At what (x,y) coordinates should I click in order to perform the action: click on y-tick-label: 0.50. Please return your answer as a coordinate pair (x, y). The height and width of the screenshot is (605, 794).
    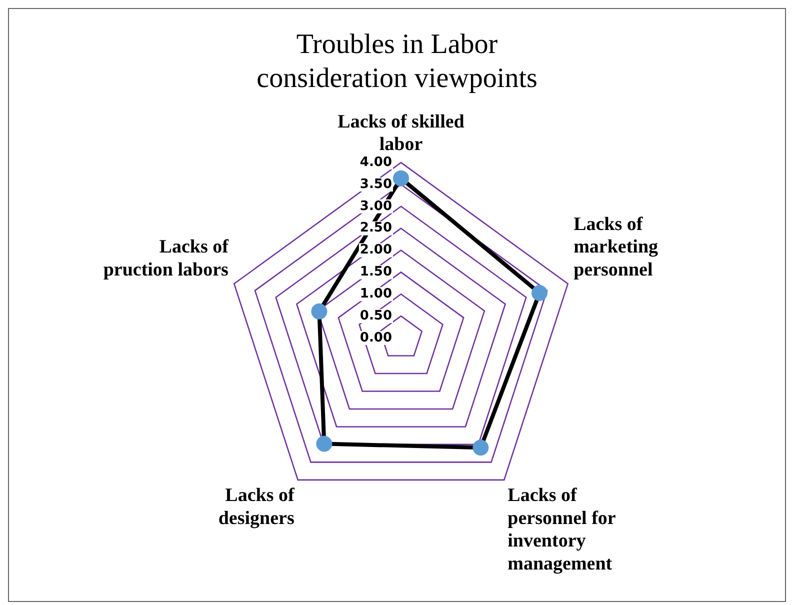
    Looking at the image, I should click on (376, 316).